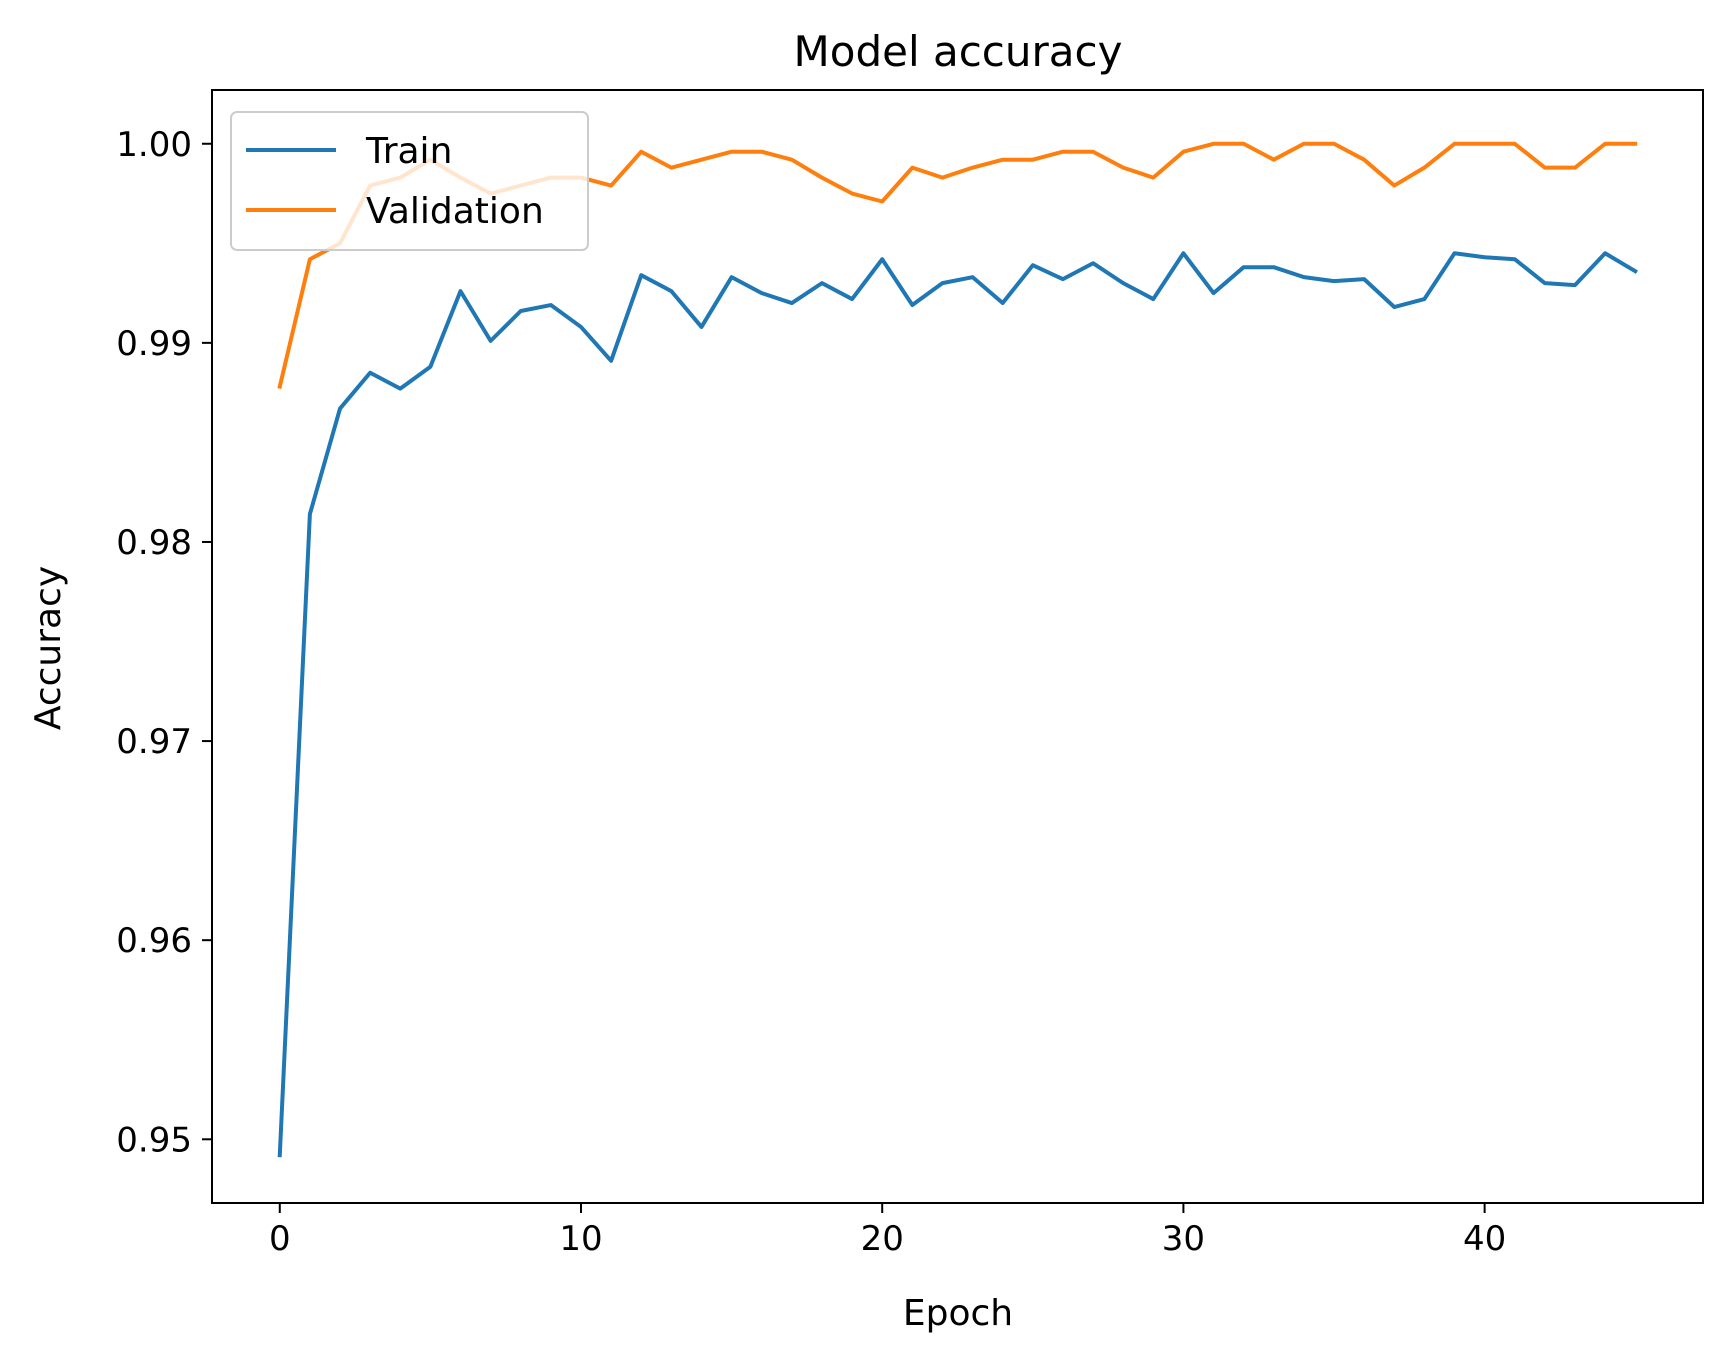  What do you see at coordinates (1183, 1239) in the screenshot?
I see `x-tick-label: 30` at bounding box center [1183, 1239].